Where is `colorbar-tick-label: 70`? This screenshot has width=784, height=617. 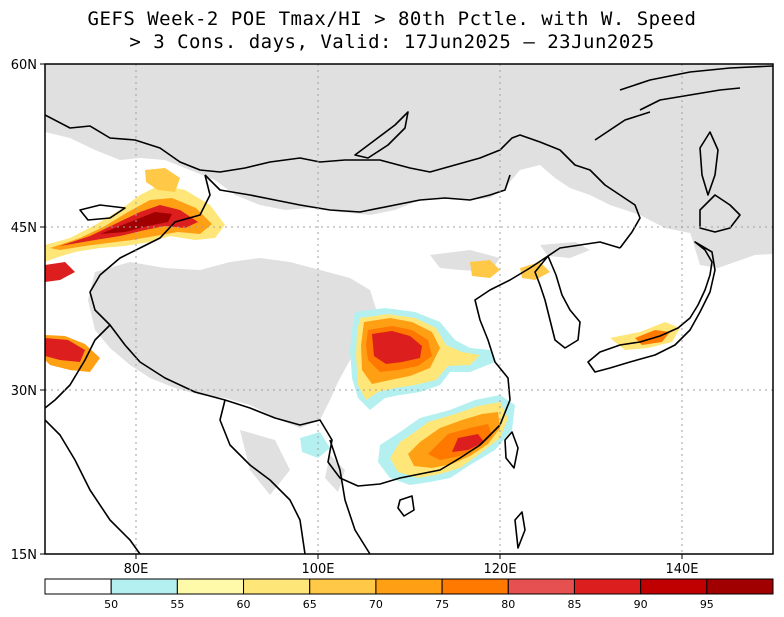
colorbar-tick-label: 70 is located at coordinates (376, 604).